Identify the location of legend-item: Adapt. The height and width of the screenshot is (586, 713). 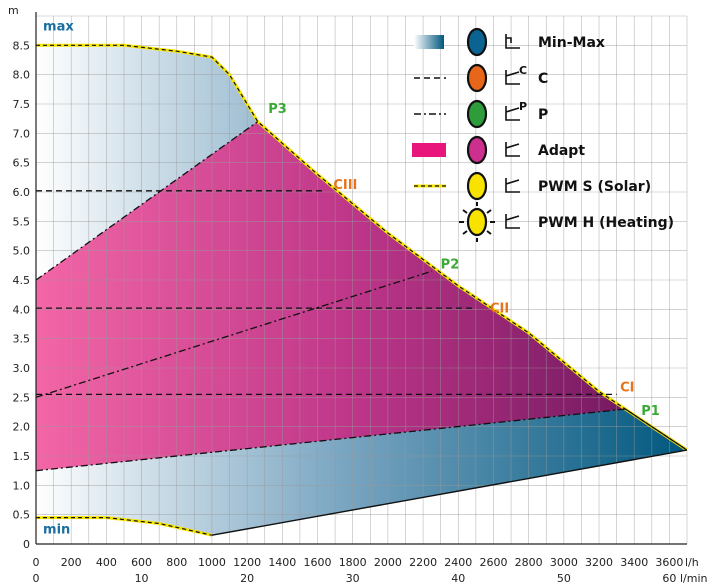
(498, 150).